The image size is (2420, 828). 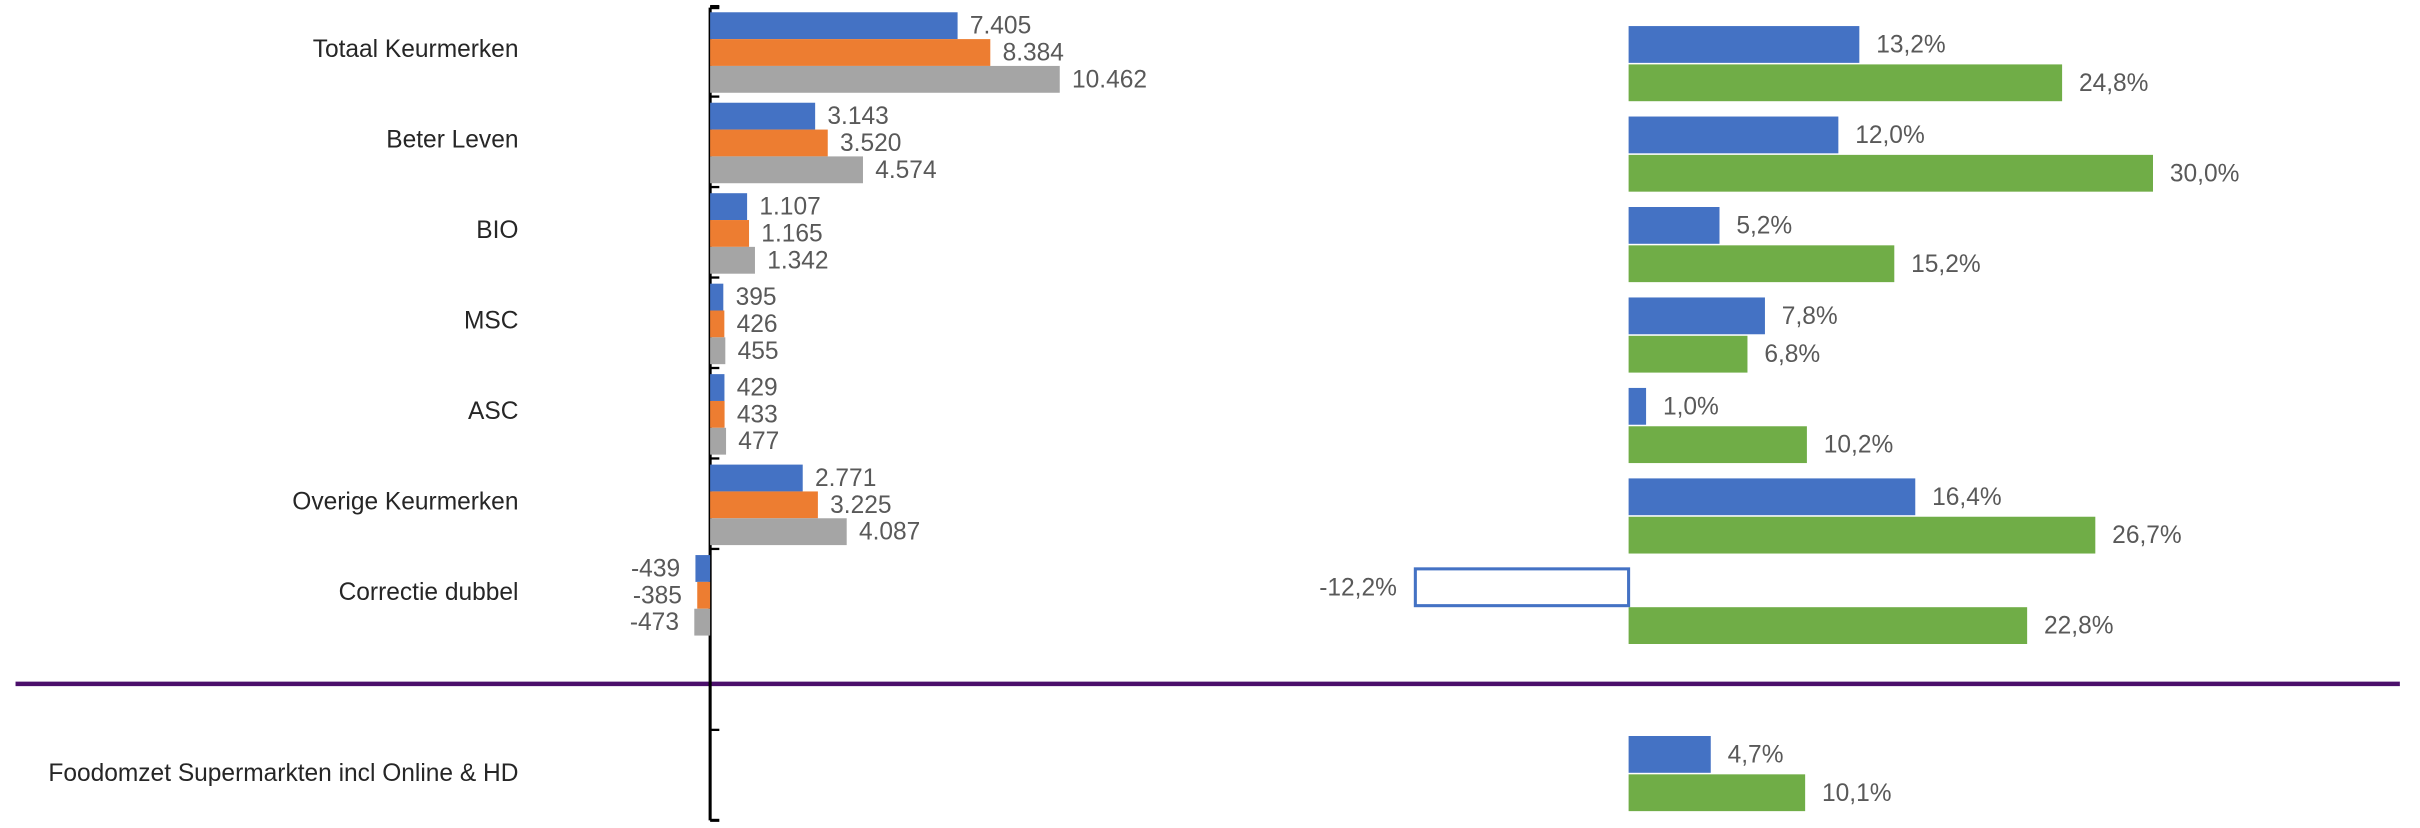 I want to click on value-label: 30,0%, so click(x=2205, y=173).